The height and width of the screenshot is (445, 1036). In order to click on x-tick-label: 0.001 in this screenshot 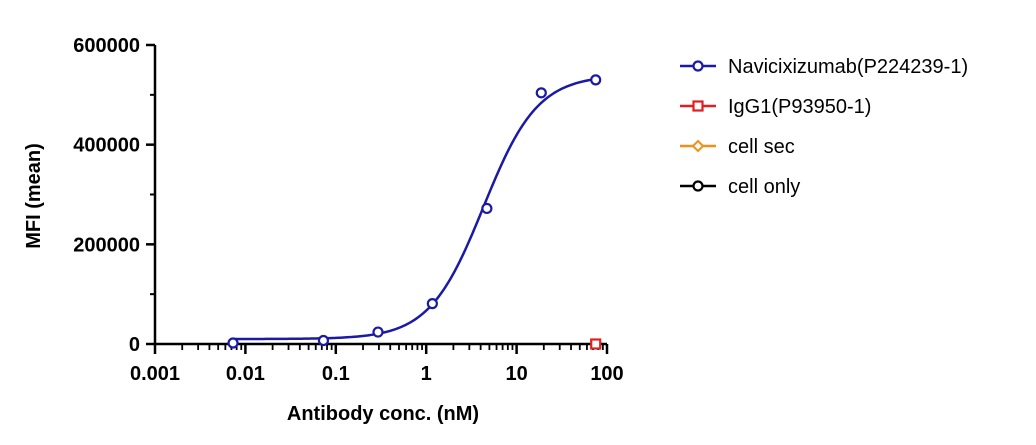, I will do `click(155, 374)`.